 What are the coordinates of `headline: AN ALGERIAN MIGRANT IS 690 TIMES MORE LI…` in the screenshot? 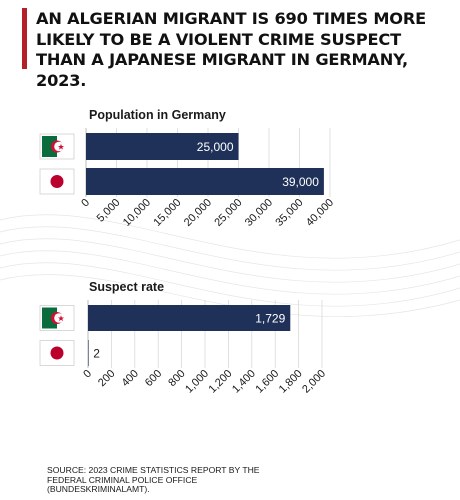 It's located at (231, 49).